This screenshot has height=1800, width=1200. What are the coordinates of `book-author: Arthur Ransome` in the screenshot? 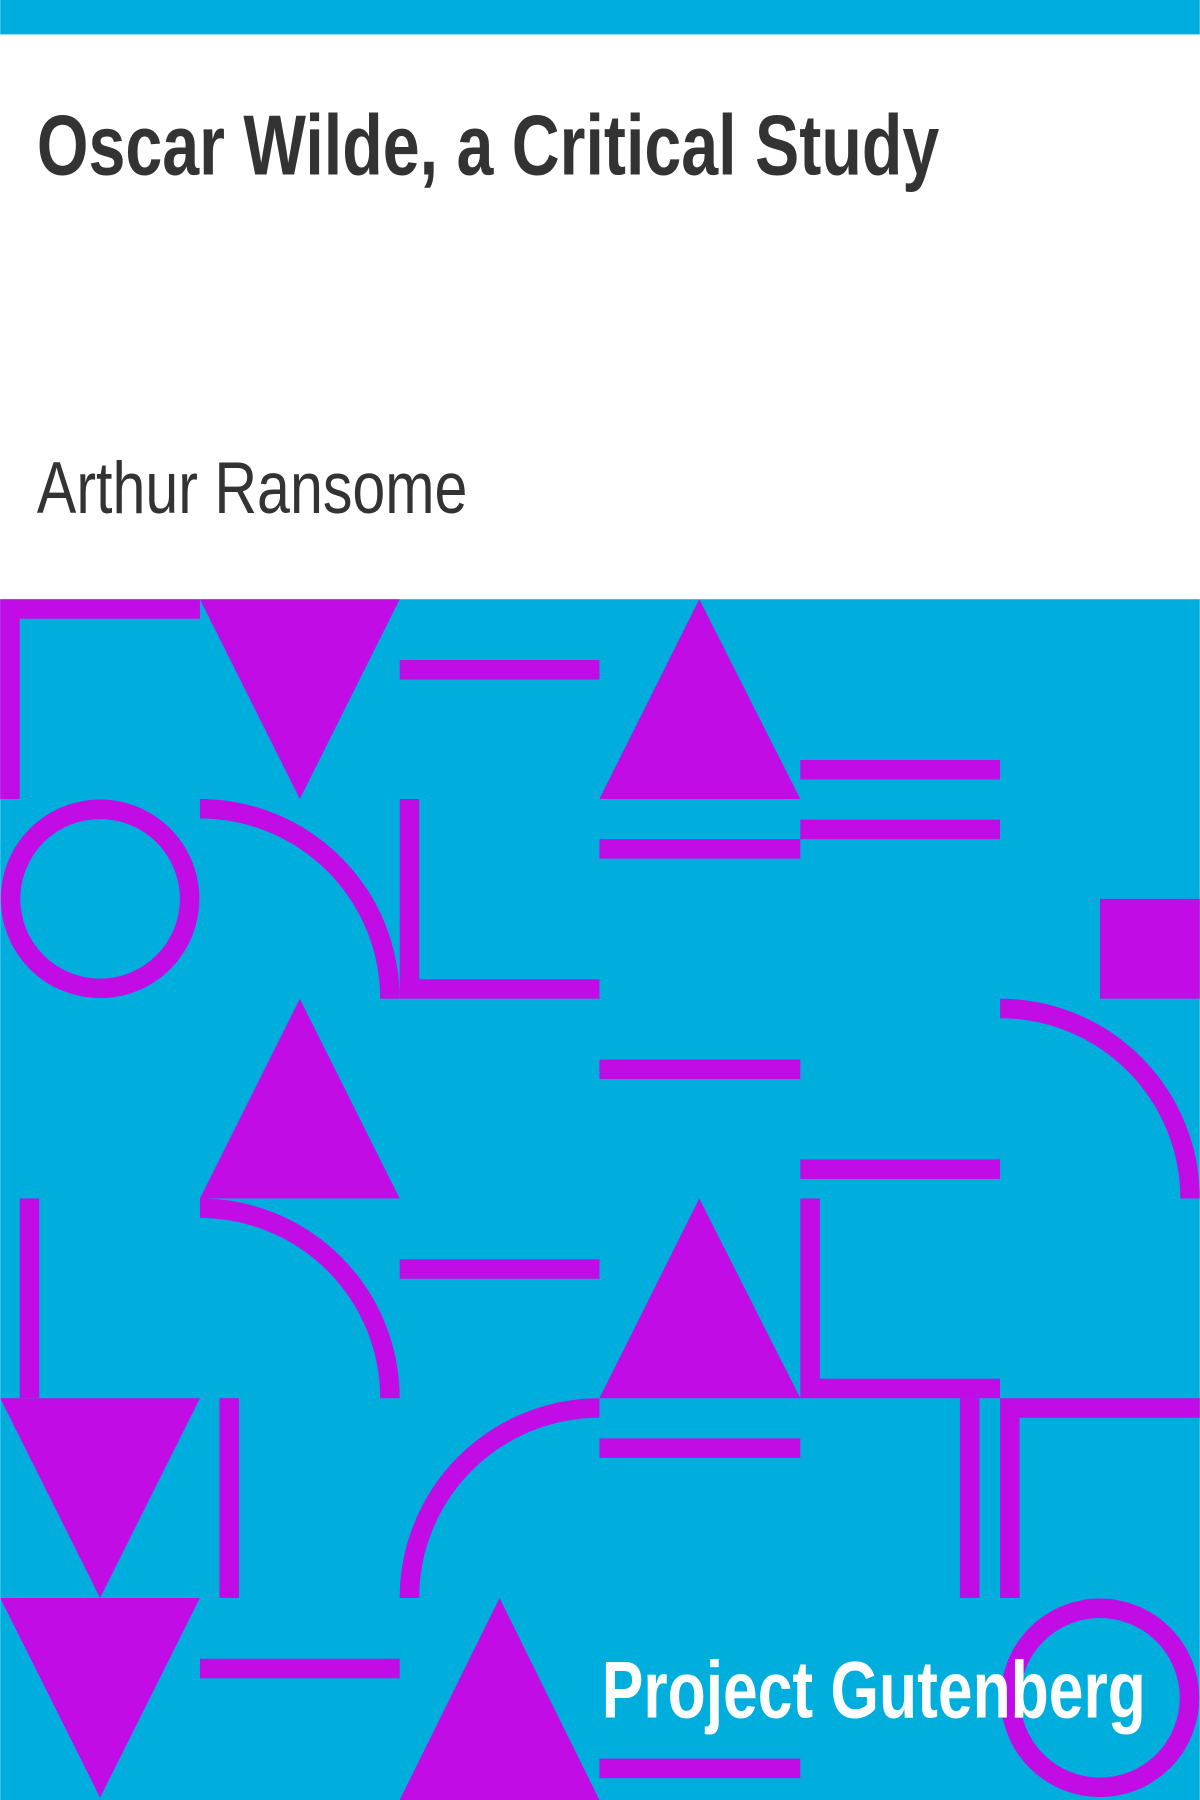 It's located at (252, 487).